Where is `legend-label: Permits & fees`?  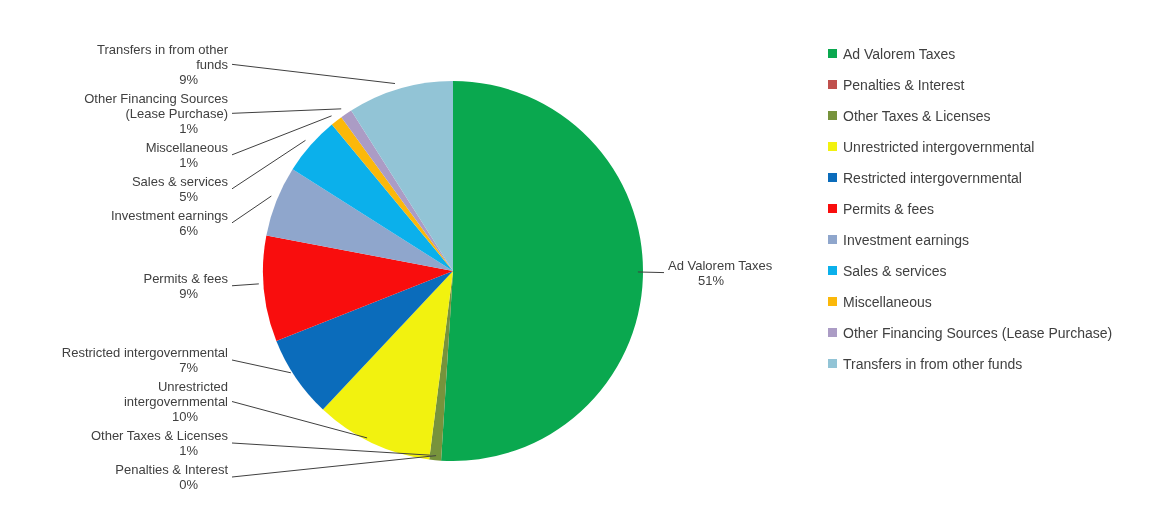 legend-label: Permits & fees is located at coordinates (889, 208).